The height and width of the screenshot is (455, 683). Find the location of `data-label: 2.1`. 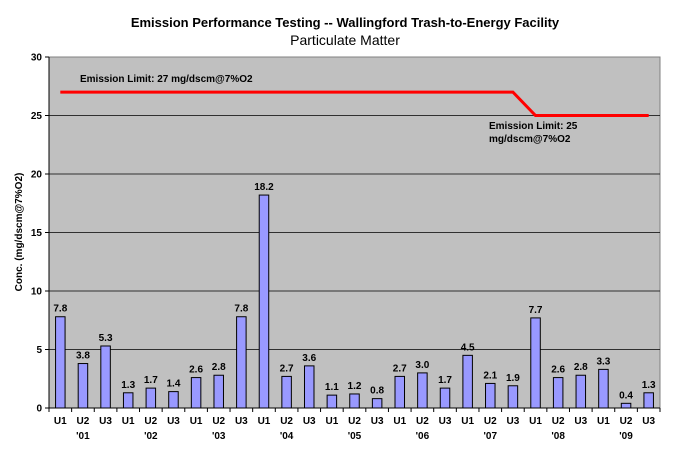

data-label: 2.1 is located at coordinates (490, 375).